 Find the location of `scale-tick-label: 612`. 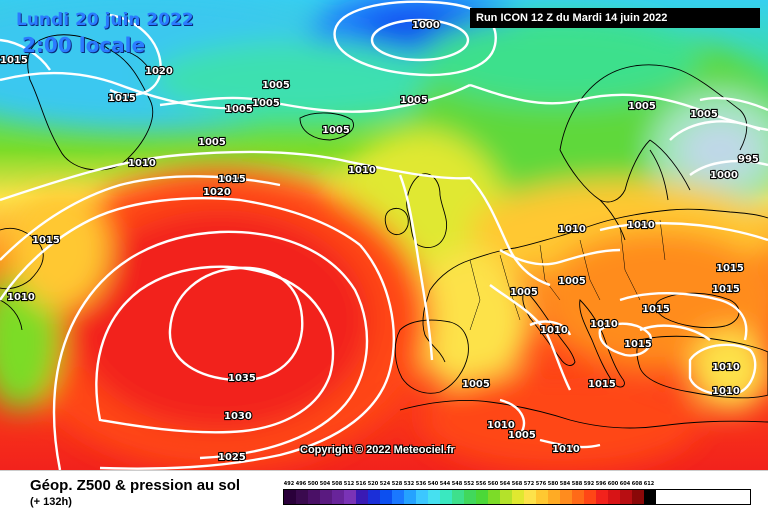

scale-tick-label: 612 is located at coordinates (649, 484).